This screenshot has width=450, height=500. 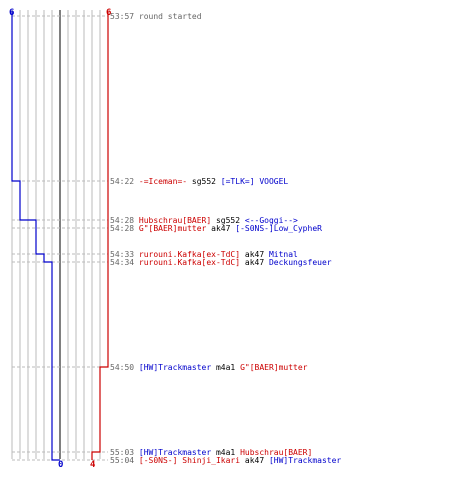 What do you see at coordinates (35, 236) in the screenshot?
I see `blue-team-line` at bounding box center [35, 236].